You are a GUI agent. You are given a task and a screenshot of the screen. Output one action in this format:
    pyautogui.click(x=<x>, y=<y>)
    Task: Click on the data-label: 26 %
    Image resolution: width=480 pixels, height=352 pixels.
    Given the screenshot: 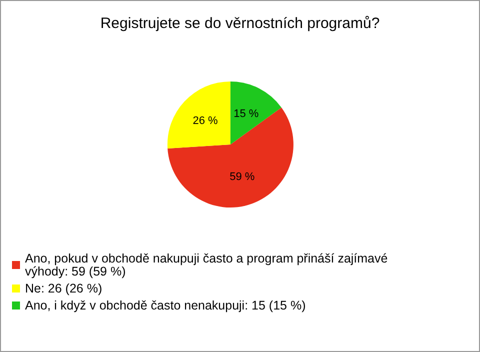 What is the action you would take?
    pyautogui.click(x=205, y=120)
    